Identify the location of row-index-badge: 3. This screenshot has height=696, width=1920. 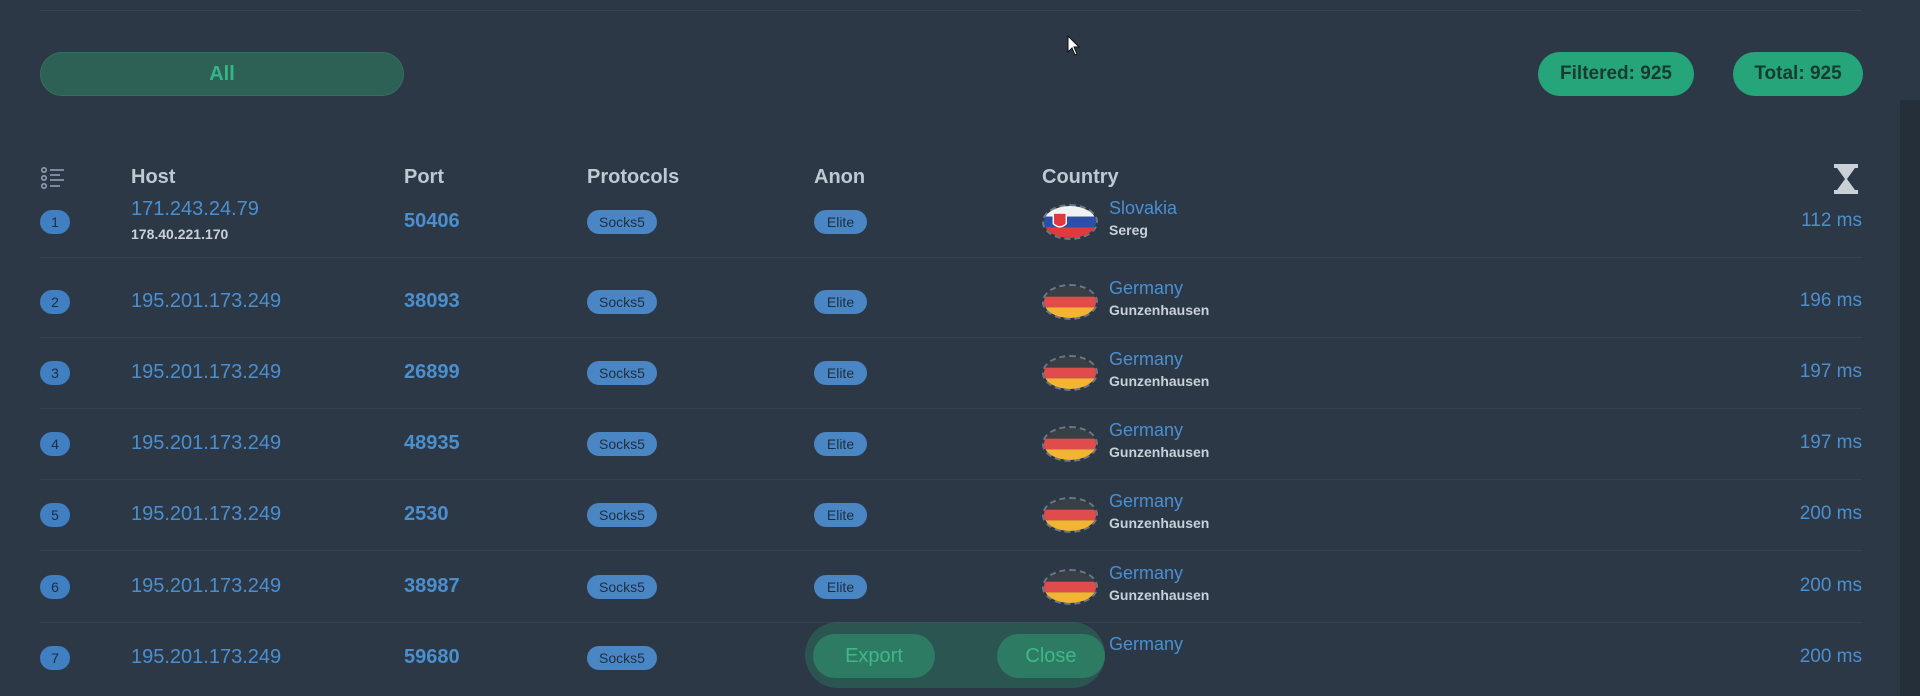
(55, 373).